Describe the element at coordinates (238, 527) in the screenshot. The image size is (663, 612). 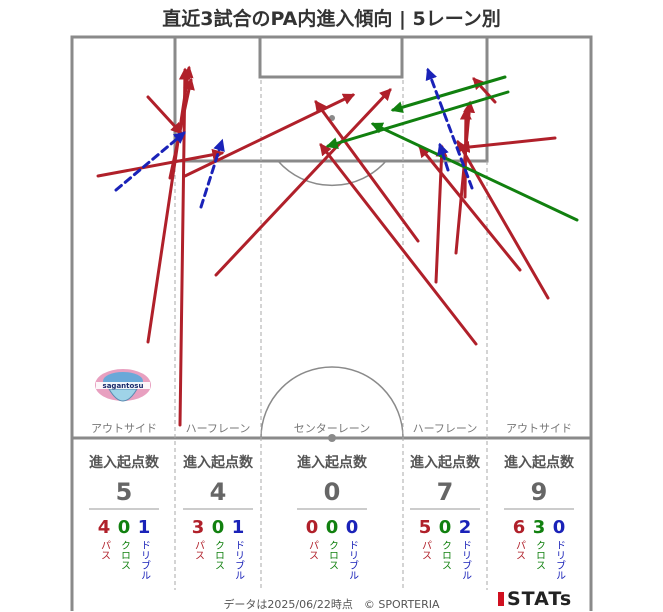
I see `stat-dribble-count-1: 1` at that location.